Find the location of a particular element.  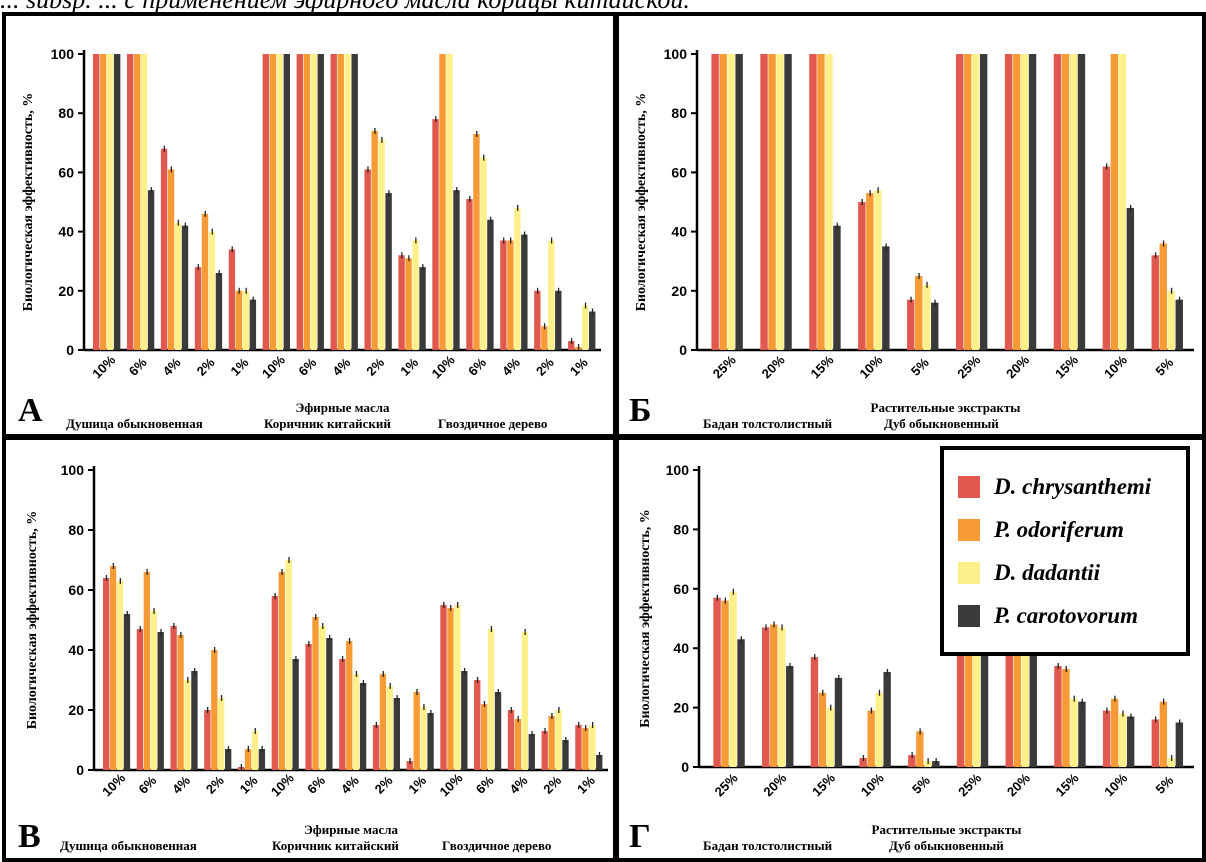

x-tick-label: 25% is located at coordinates (969, 784).